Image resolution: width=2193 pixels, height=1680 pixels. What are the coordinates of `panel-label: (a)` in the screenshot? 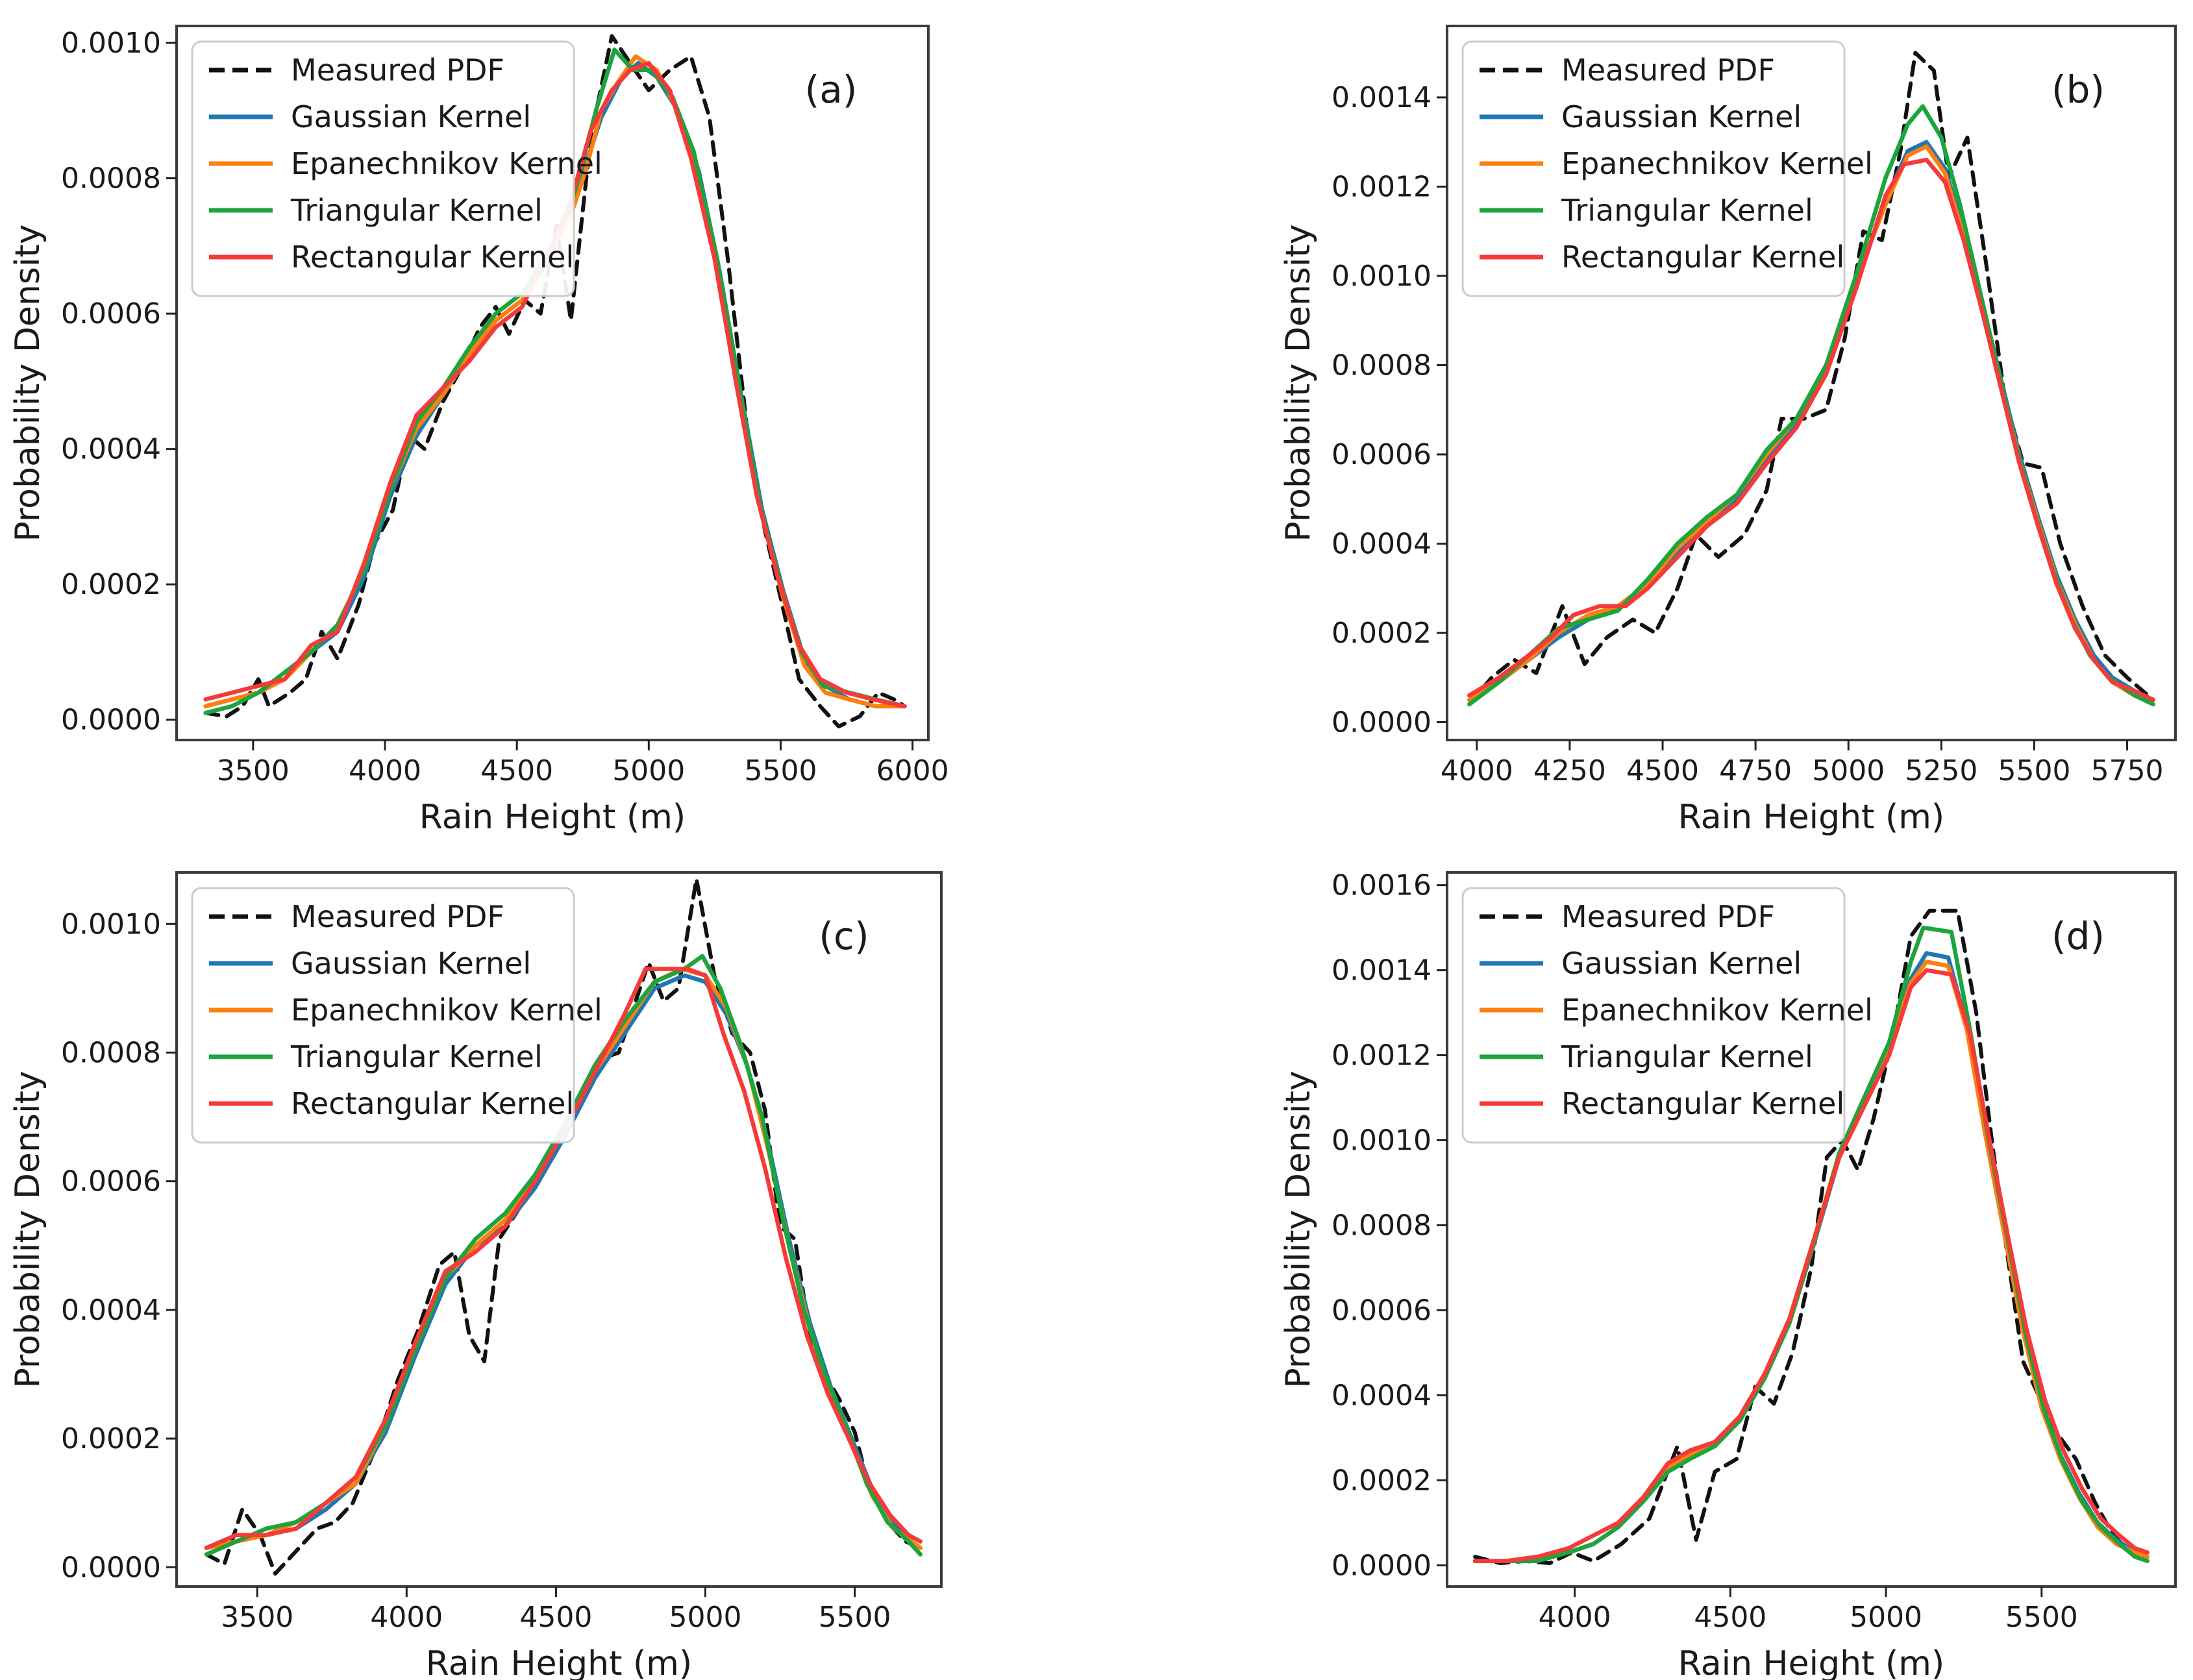 It's located at (832, 90).